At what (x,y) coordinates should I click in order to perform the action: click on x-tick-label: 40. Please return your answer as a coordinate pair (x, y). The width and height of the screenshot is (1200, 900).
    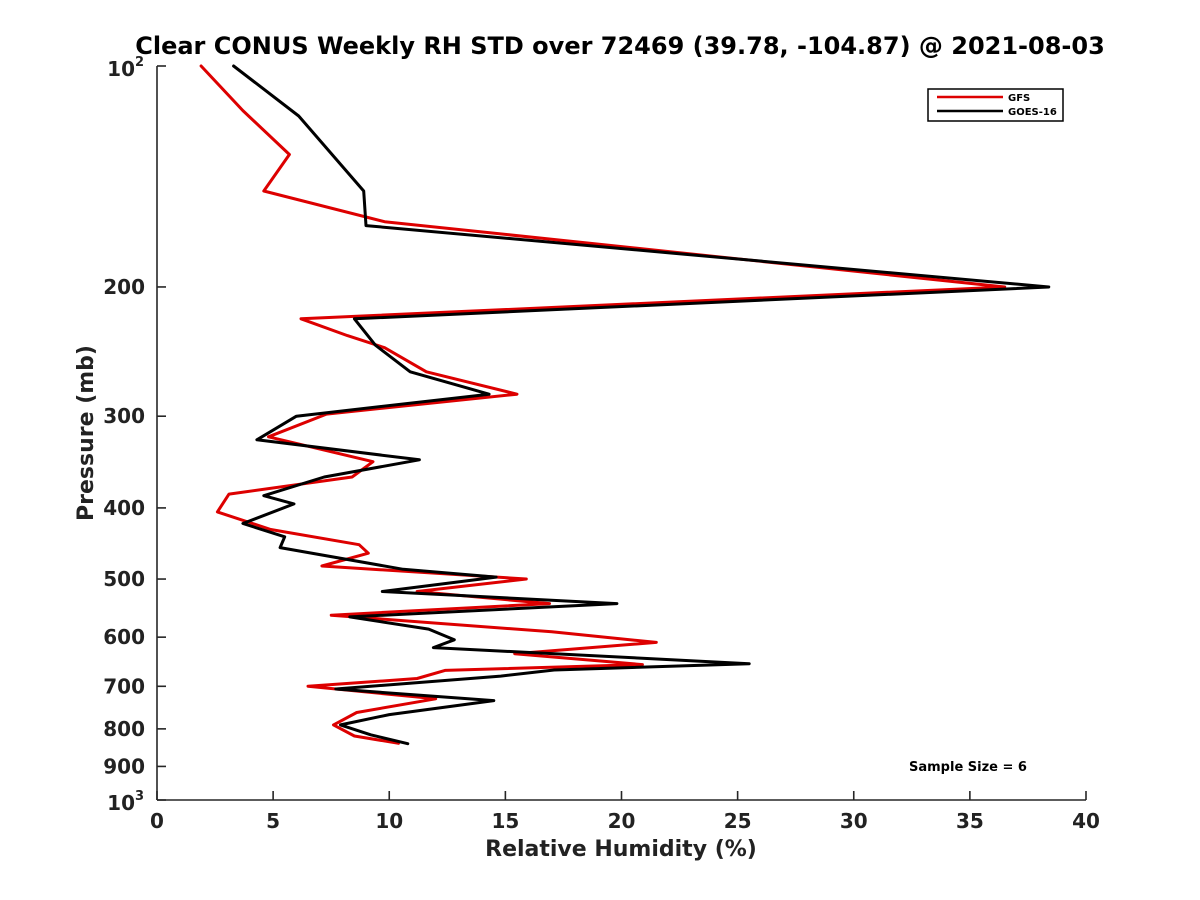
    Looking at the image, I should click on (1086, 821).